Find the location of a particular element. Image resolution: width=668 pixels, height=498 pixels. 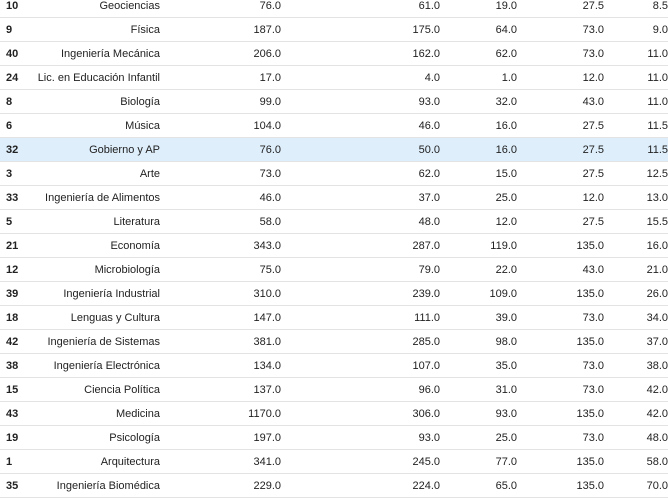

value-col-5-cell: 9.0 is located at coordinates (636, 29).